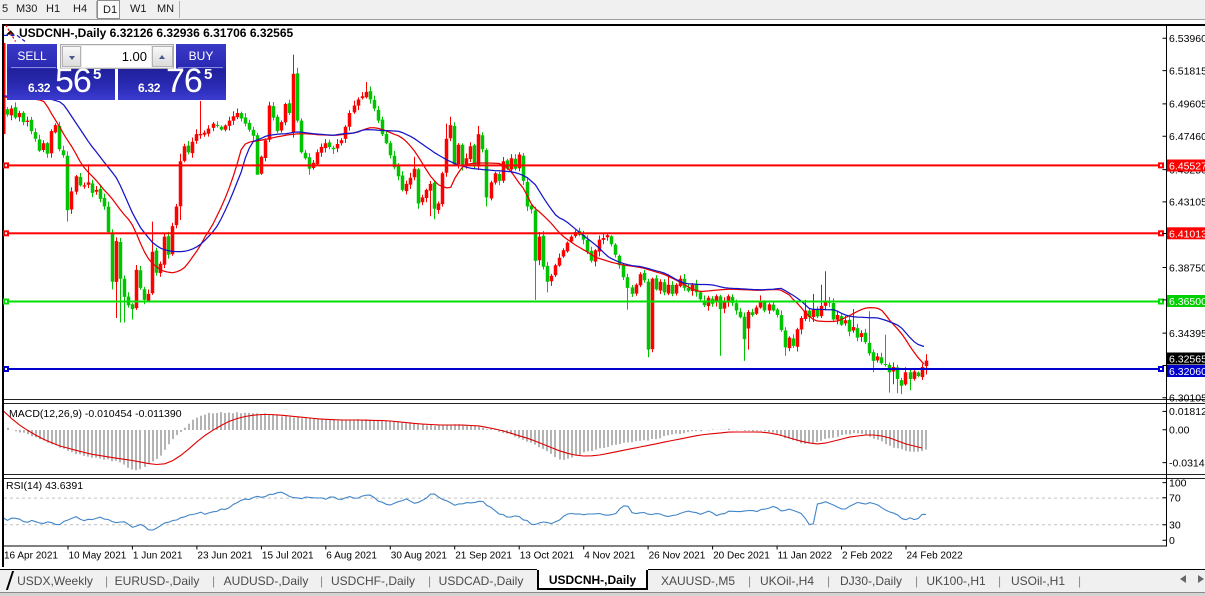 This screenshot has width=1205, height=596. What do you see at coordinates (1187, 399) in the screenshot?
I see `svg-text: 6.30105` at bounding box center [1187, 399].